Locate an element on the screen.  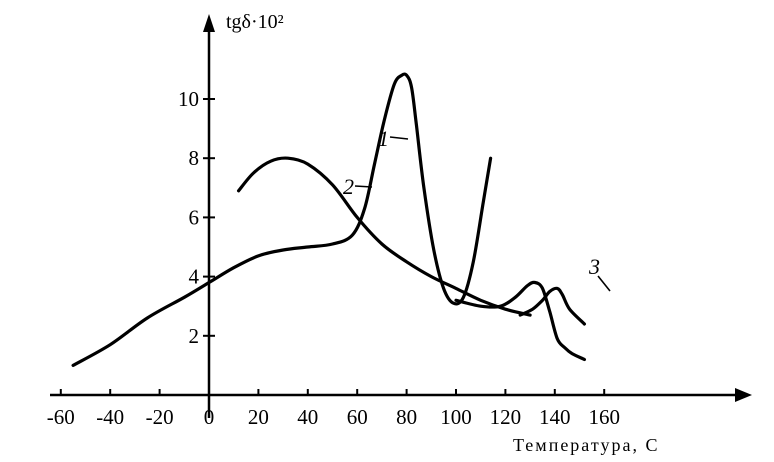
x-tick-label: 120 is located at coordinates (506, 417).